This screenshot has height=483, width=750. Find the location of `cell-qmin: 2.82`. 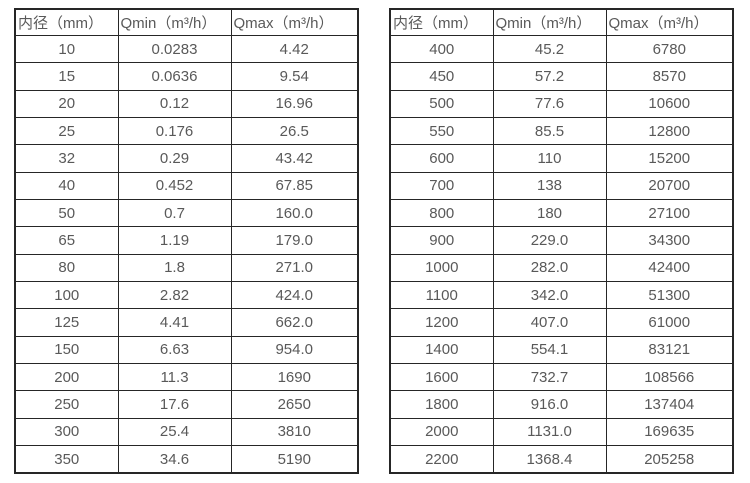

cell-qmin: 2.82 is located at coordinates (174, 295).